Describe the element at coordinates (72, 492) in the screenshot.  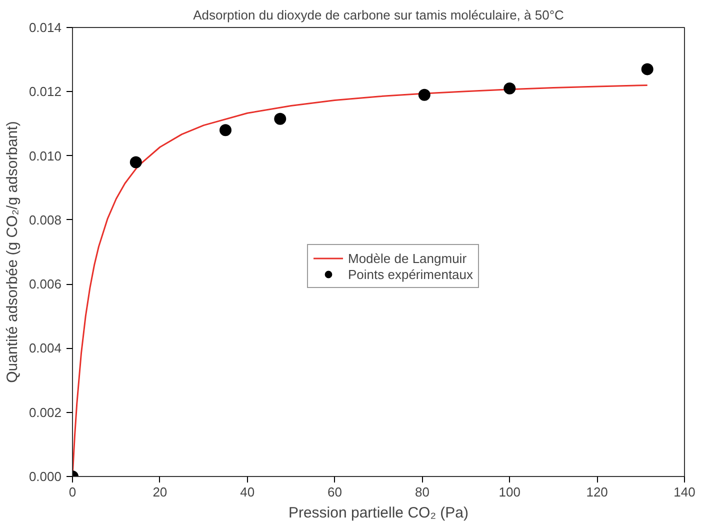
I see `x-tick-label: 0` at that location.